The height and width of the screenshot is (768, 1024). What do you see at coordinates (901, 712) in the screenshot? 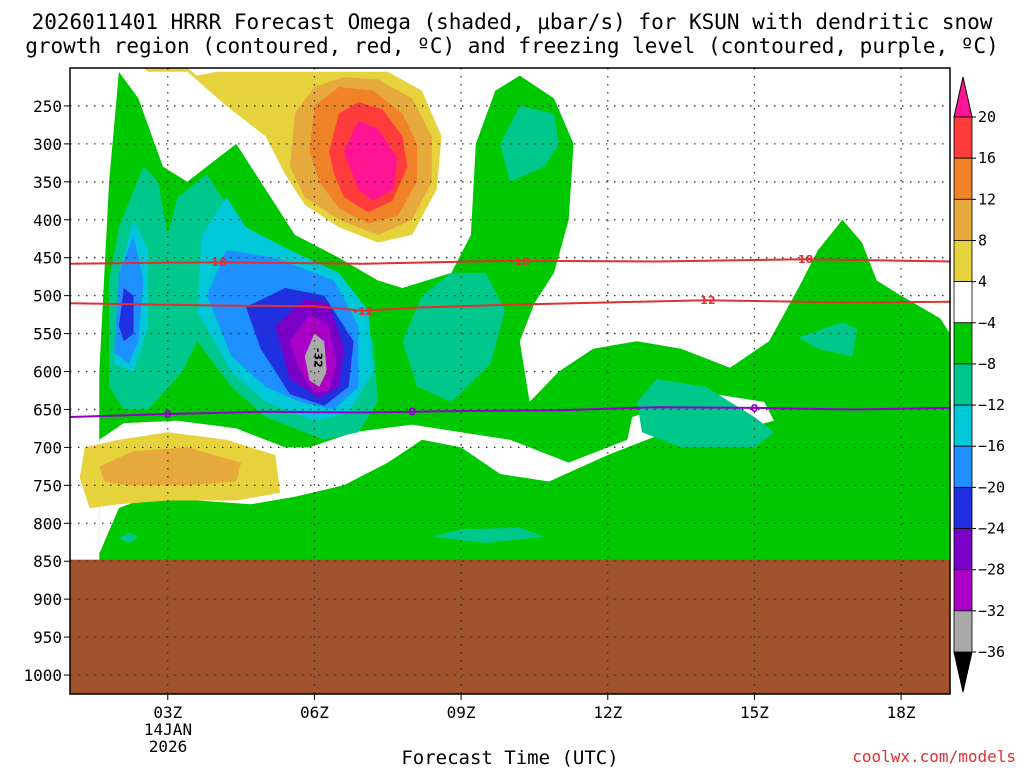
I see `x-tick-label-18Z: 18Z` at bounding box center [901, 712].